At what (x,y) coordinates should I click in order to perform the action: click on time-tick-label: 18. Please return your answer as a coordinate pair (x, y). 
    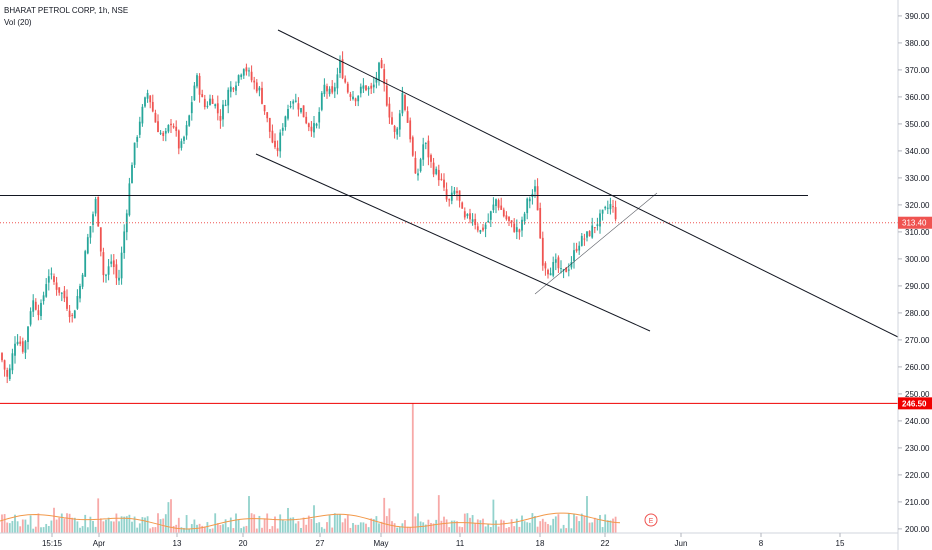
    Looking at the image, I should click on (540, 543).